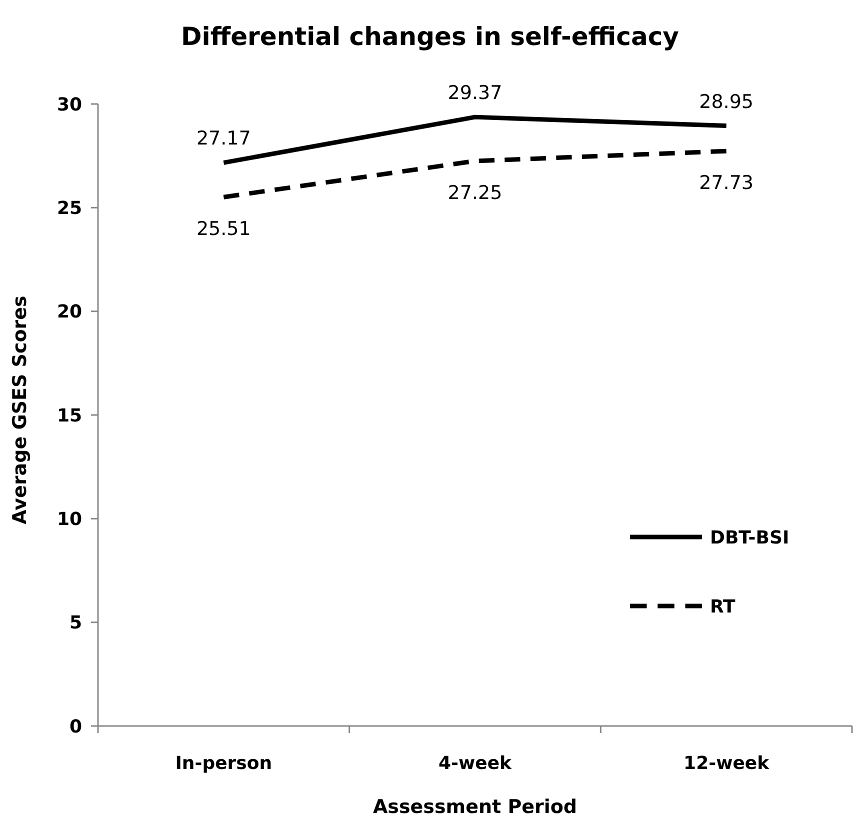  Describe the element at coordinates (727, 763) in the screenshot. I see `x-tick-label: 12-week` at that location.